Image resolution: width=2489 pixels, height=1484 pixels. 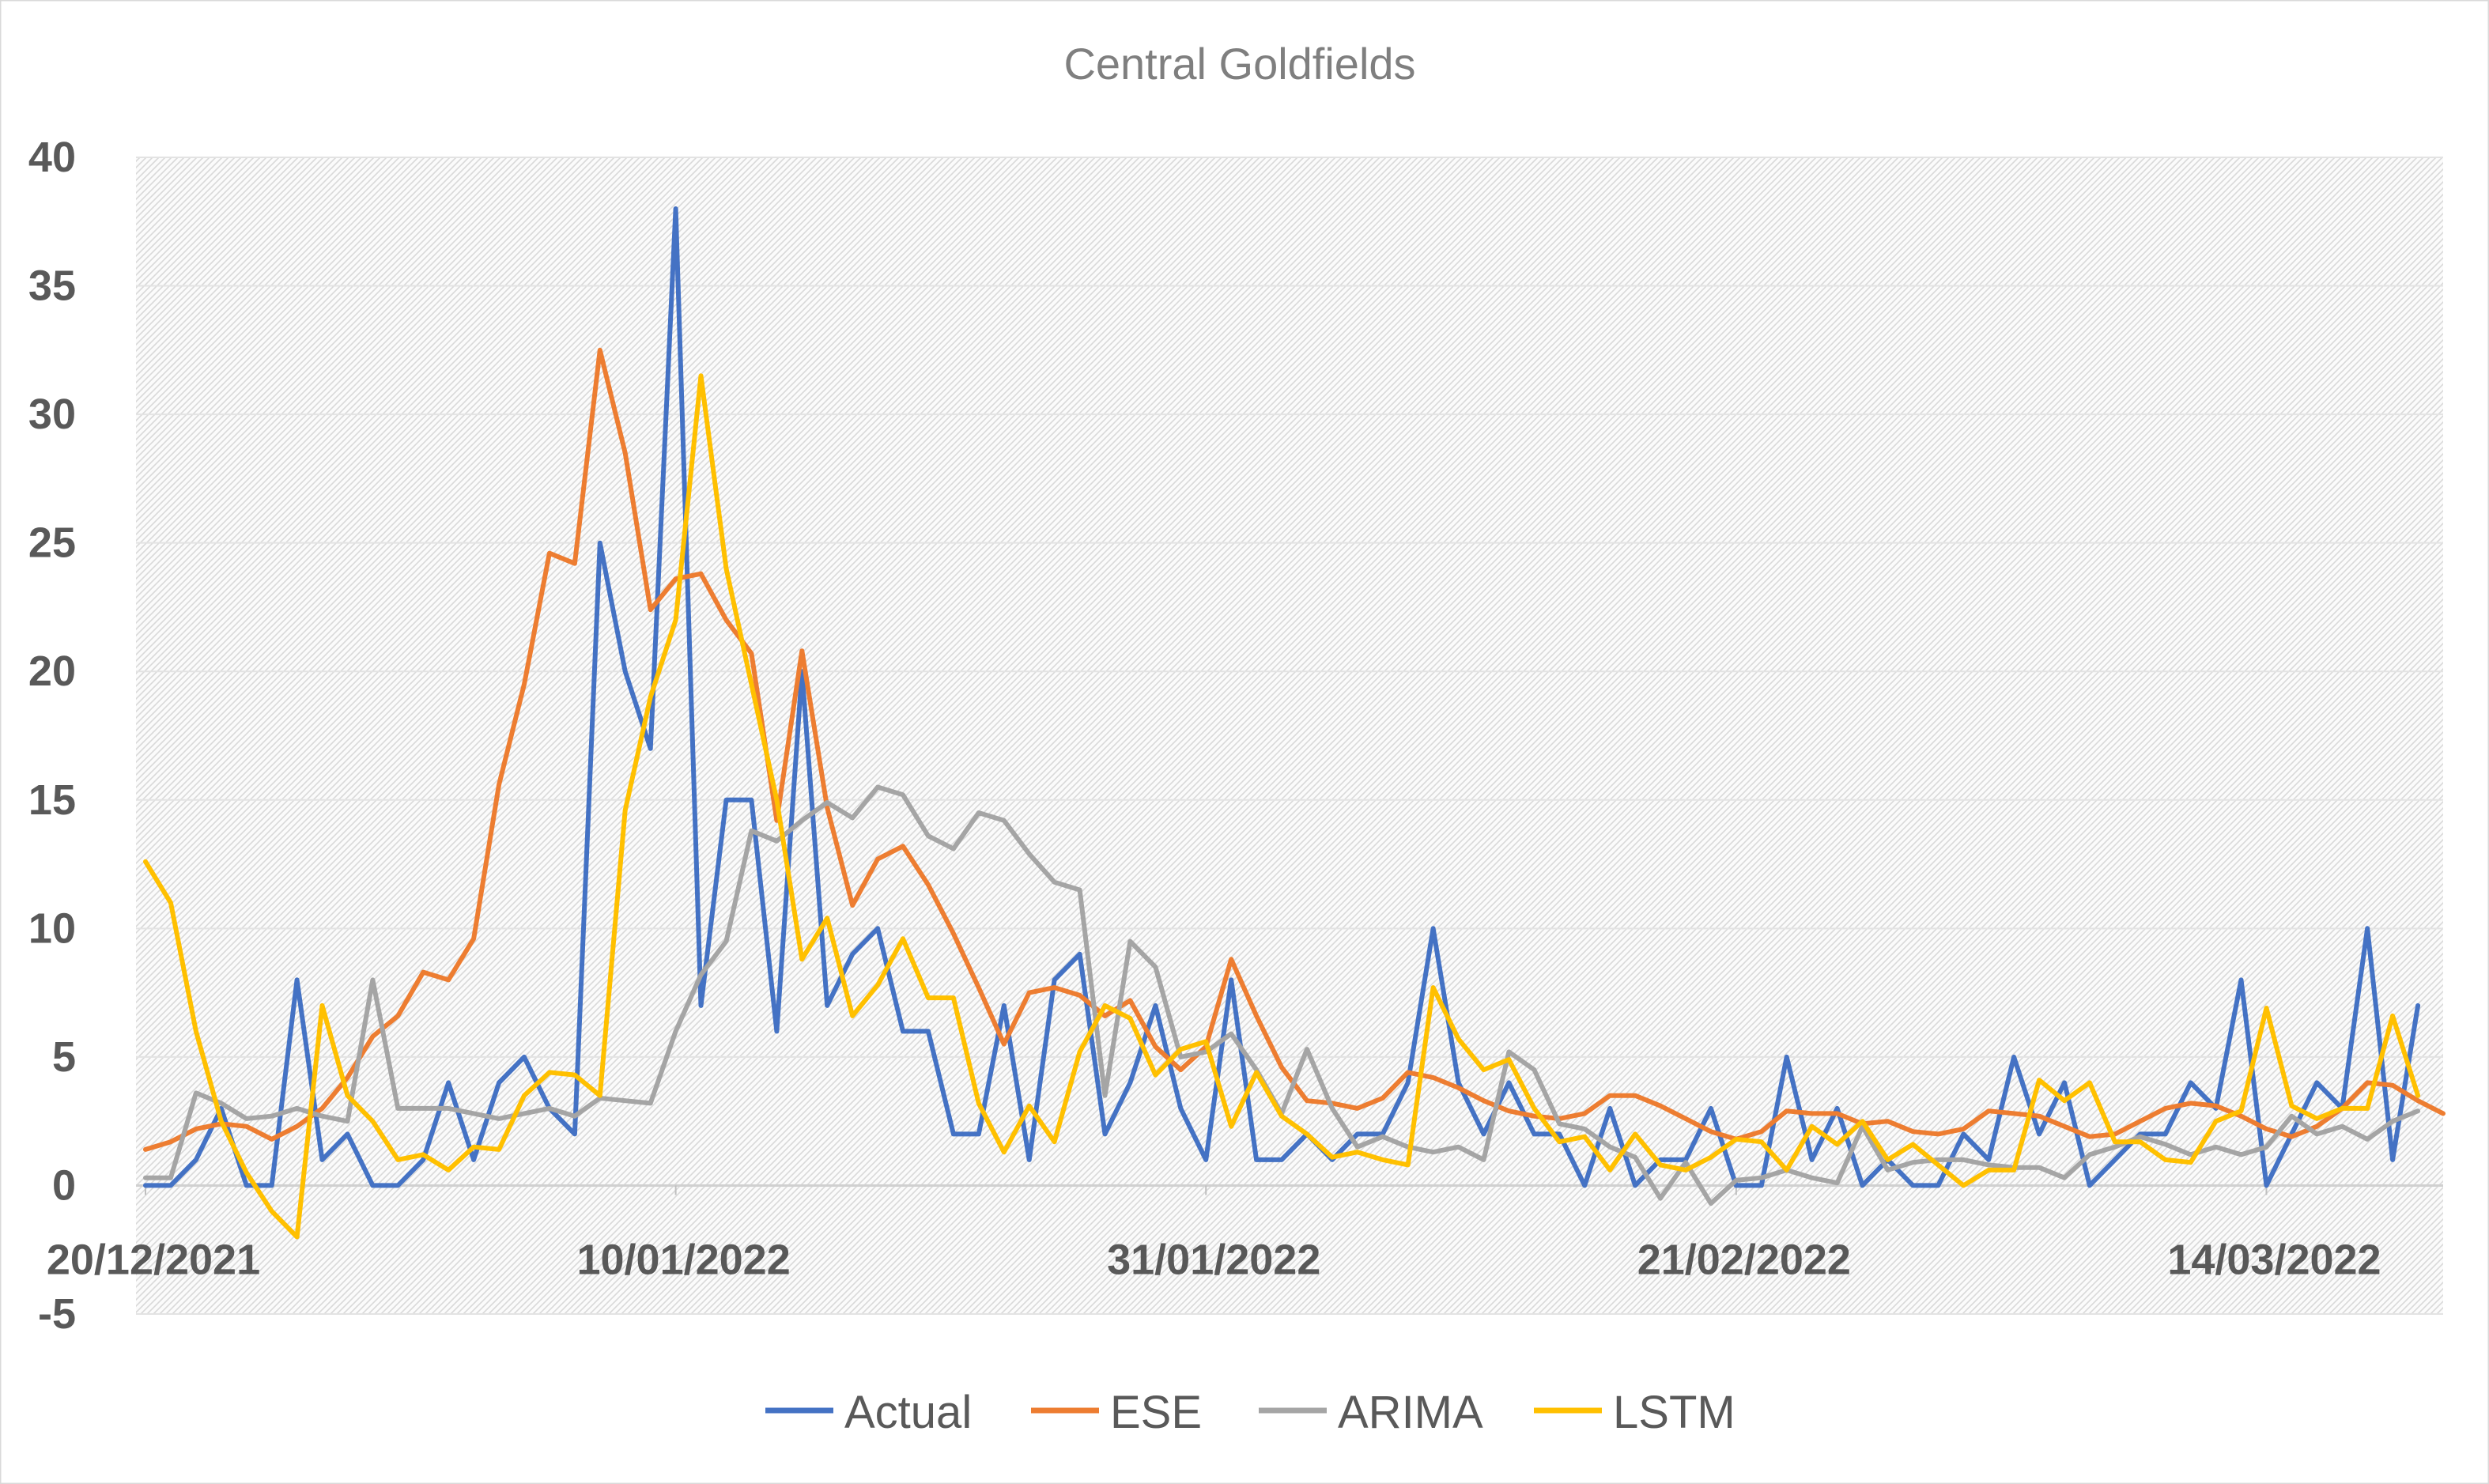 I want to click on x-tick-label: 14/03/2022, so click(x=2274, y=1259).